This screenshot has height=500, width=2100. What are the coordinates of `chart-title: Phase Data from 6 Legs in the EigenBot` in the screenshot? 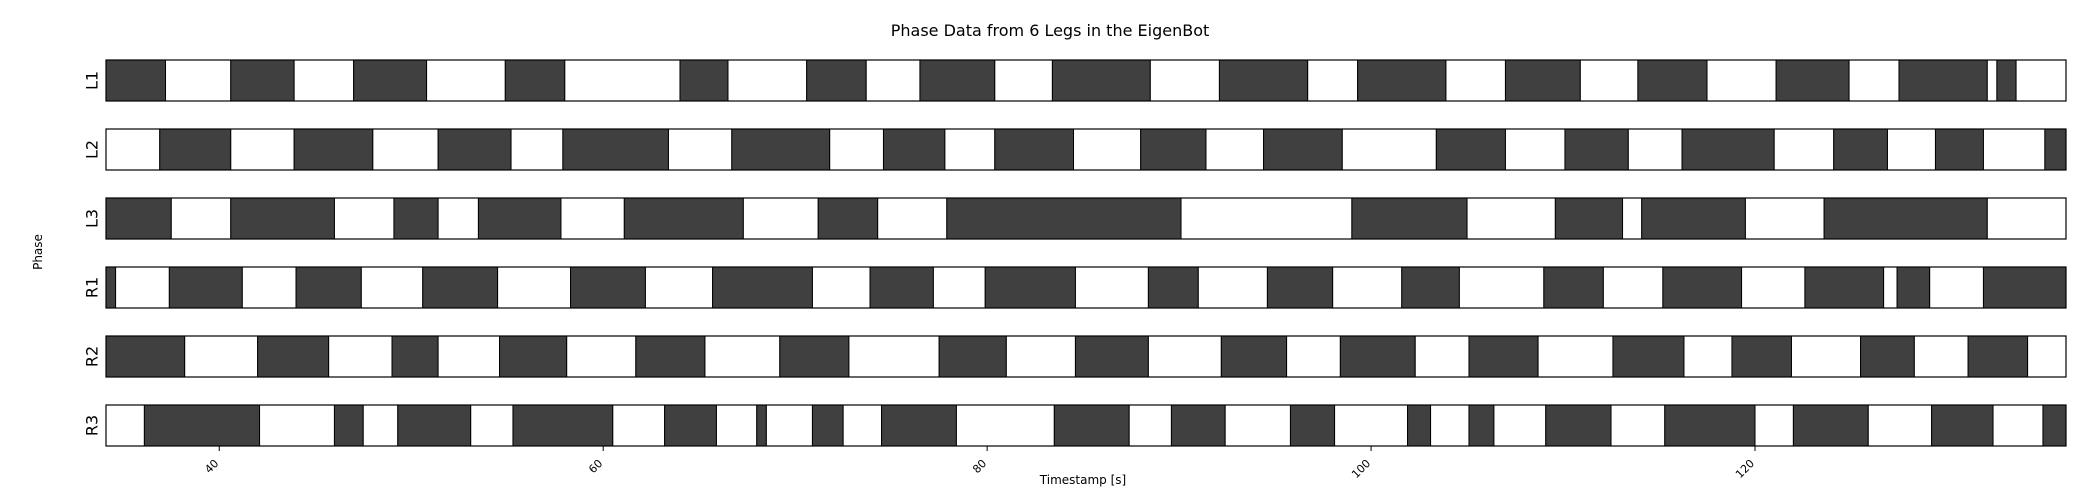 It's located at (1050, 30).